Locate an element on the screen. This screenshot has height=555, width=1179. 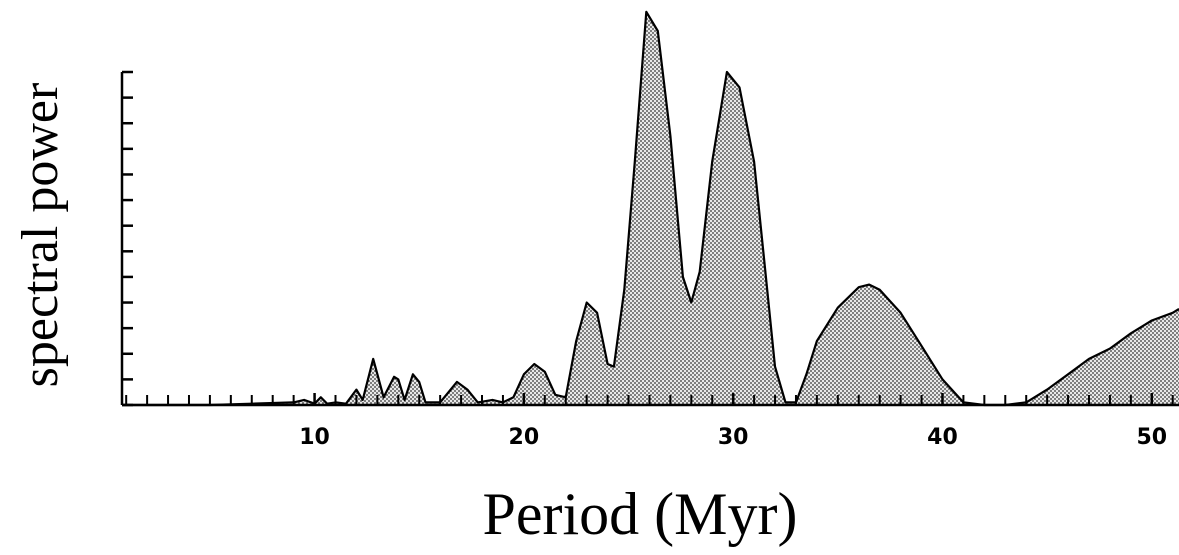
x-tick-label: 10 is located at coordinates (314, 437).